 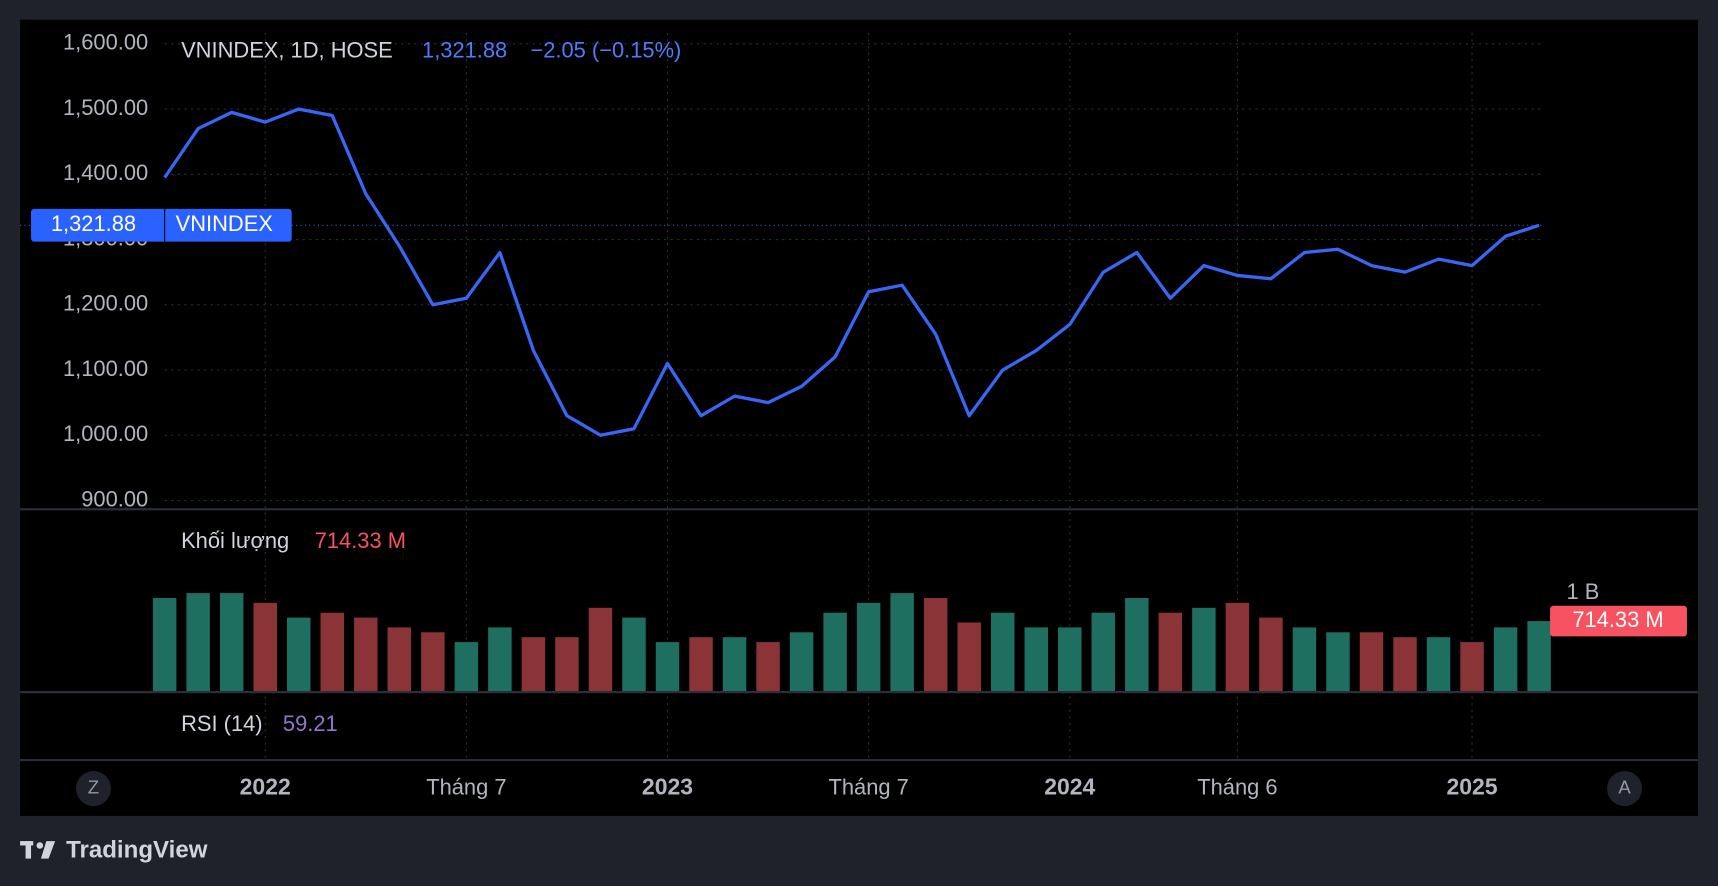 I want to click on button-label: Z, so click(x=93, y=786).